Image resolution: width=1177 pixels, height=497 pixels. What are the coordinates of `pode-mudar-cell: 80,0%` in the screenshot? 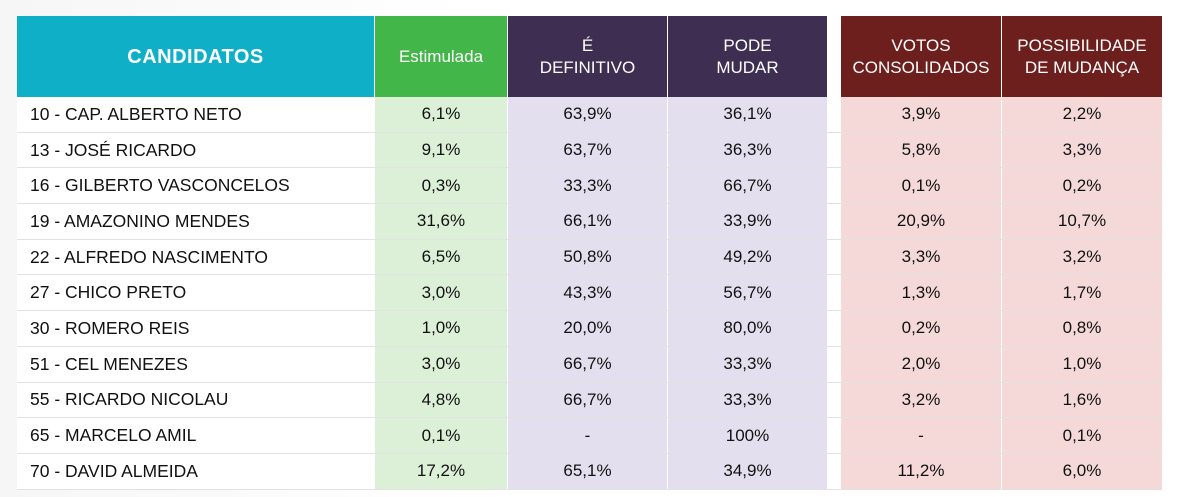 It's located at (747, 328).